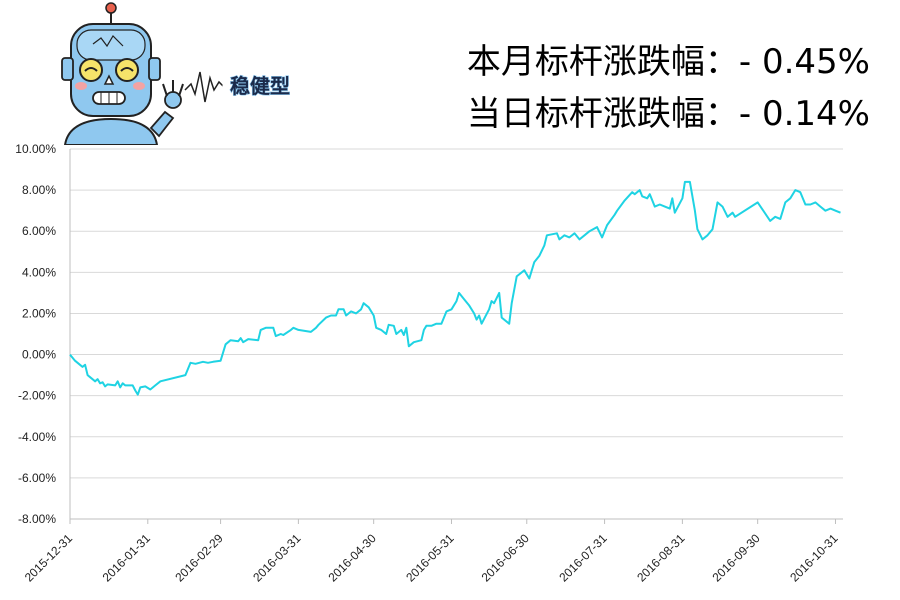 The image size is (900, 600). I want to click on monthly-change-label: 本月标杆涨跌幅：, so click(602, 62).